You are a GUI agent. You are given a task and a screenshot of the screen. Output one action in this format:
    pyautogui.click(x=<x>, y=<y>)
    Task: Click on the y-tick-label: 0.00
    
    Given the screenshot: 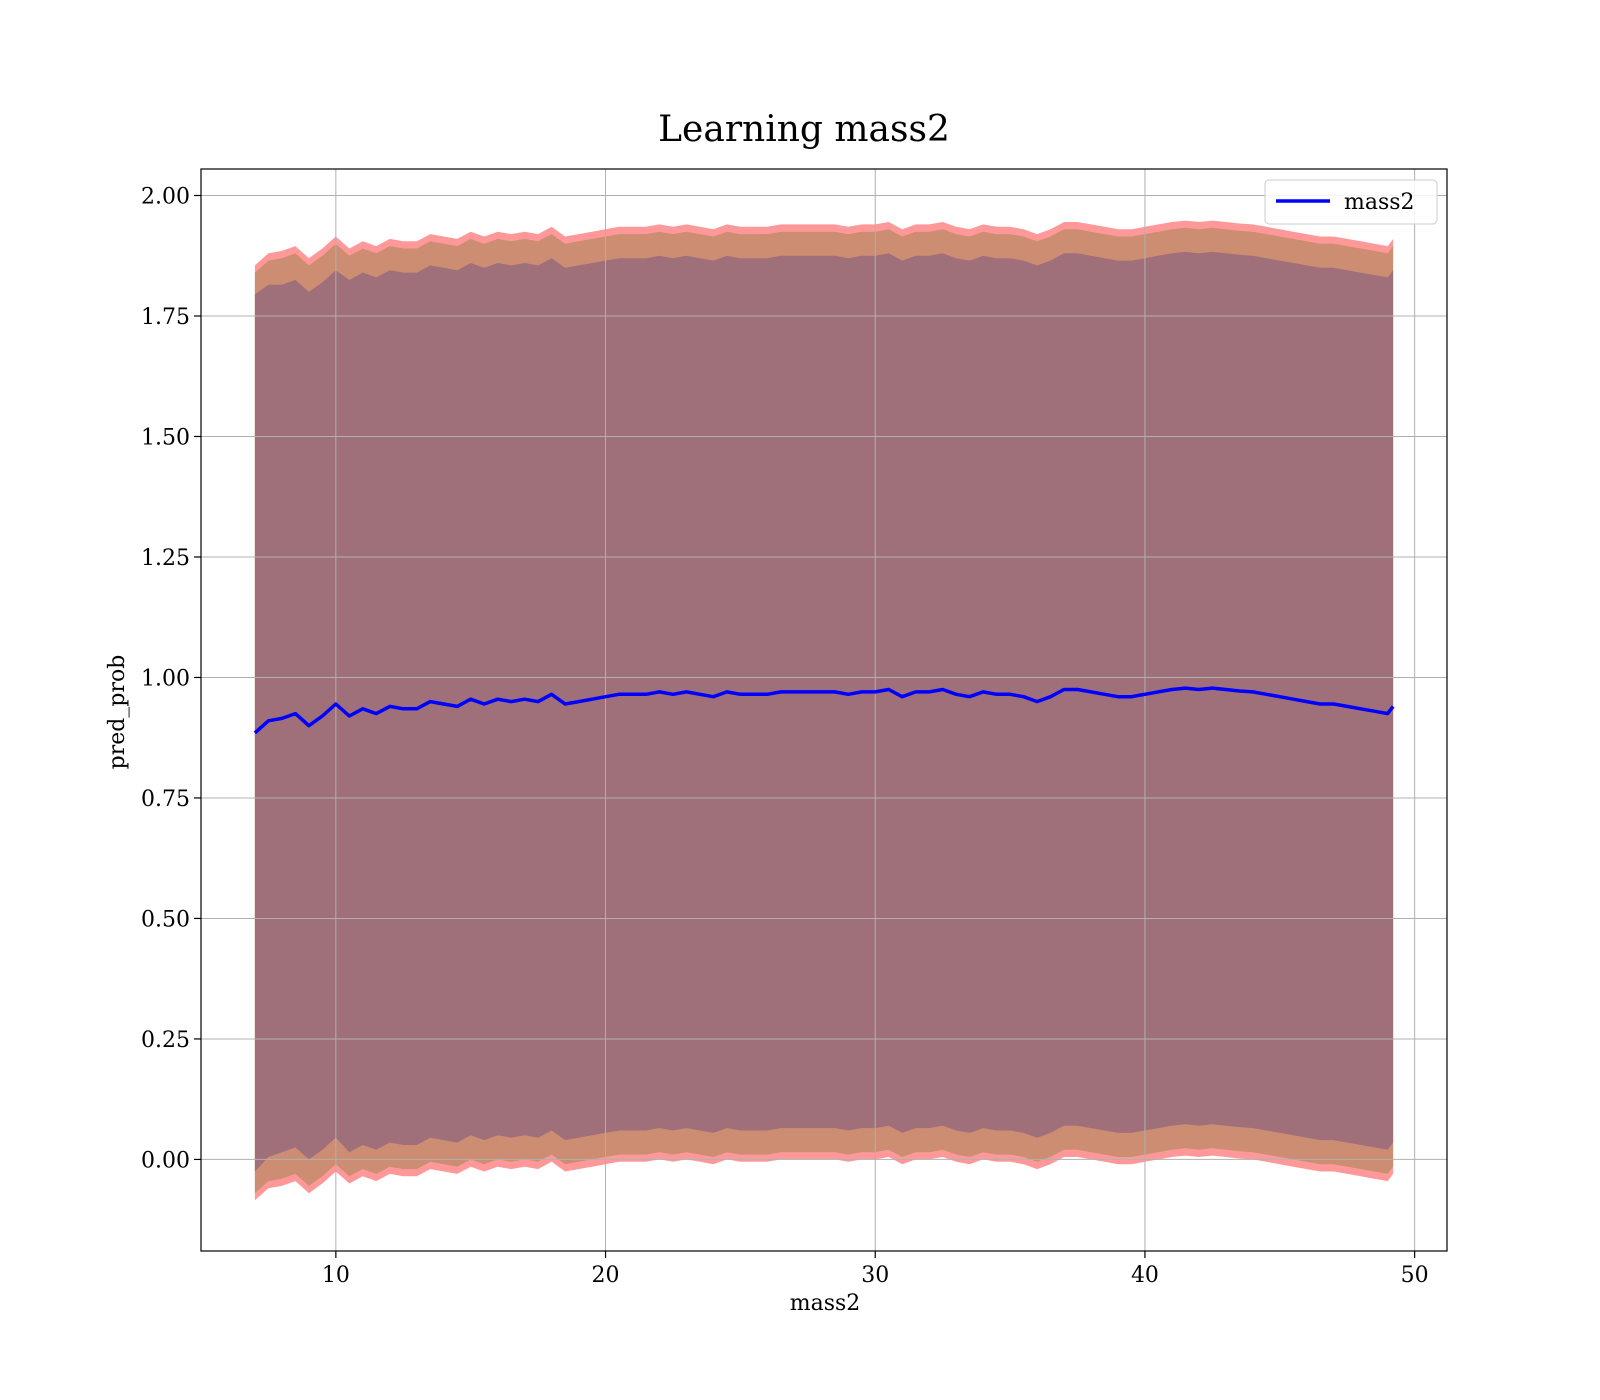 What is the action you would take?
    pyautogui.click(x=165, y=1160)
    